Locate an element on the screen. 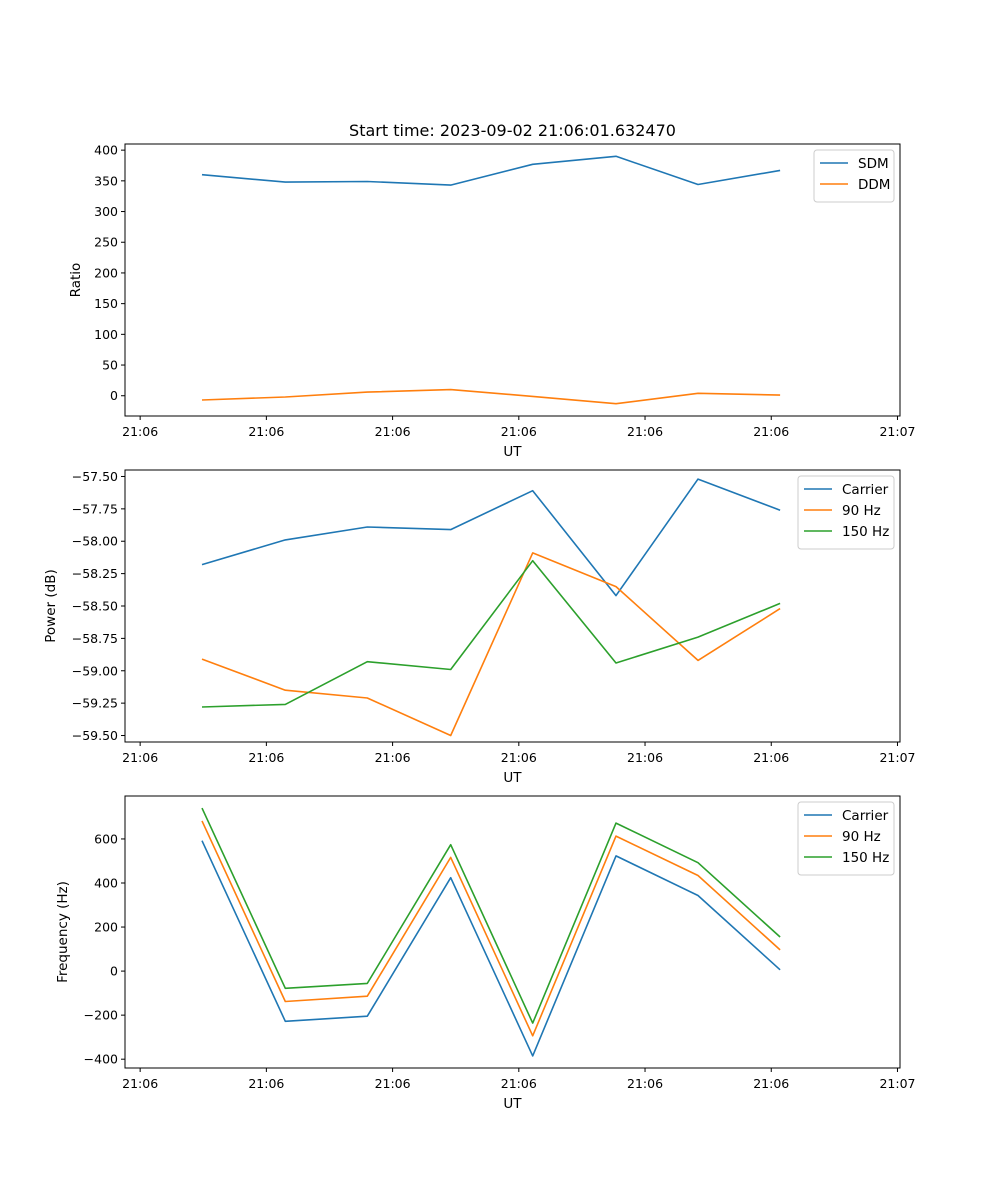  y-tick-label: −57.75 is located at coordinates (95, 508).